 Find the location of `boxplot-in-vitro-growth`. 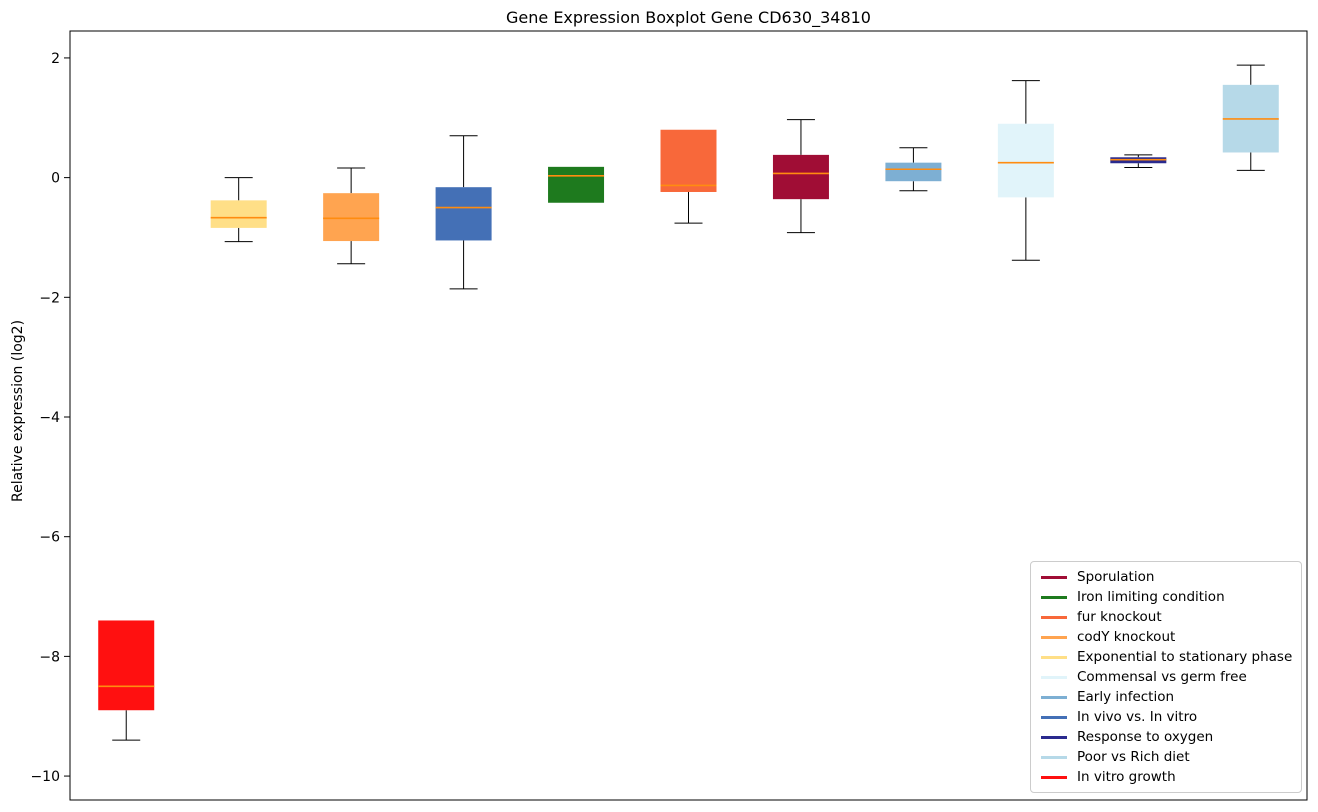

boxplot-in-vitro-growth is located at coordinates (126, 680).